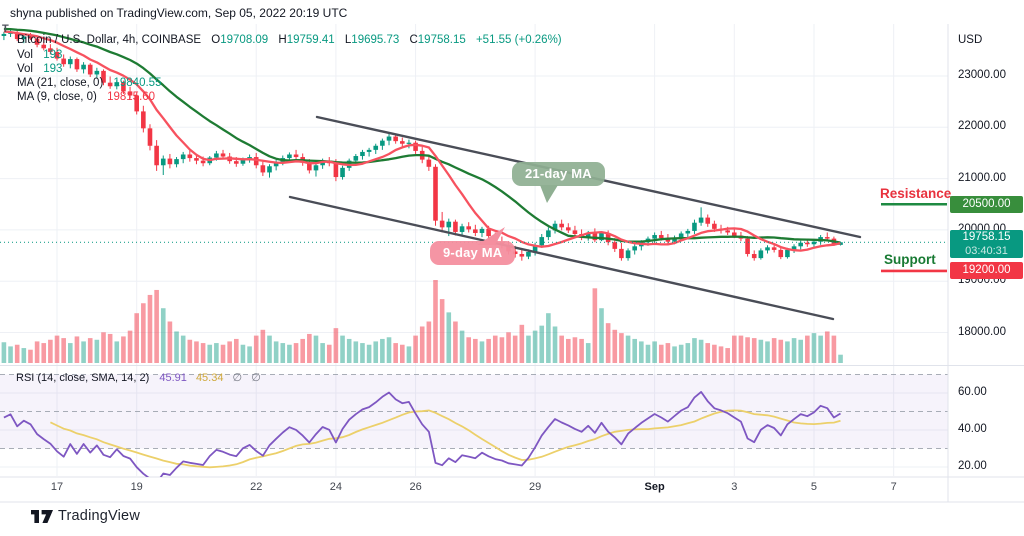  Describe the element at coordinates (57, 487) in the screenshot. I see `time-axis-label: 17` at that location.